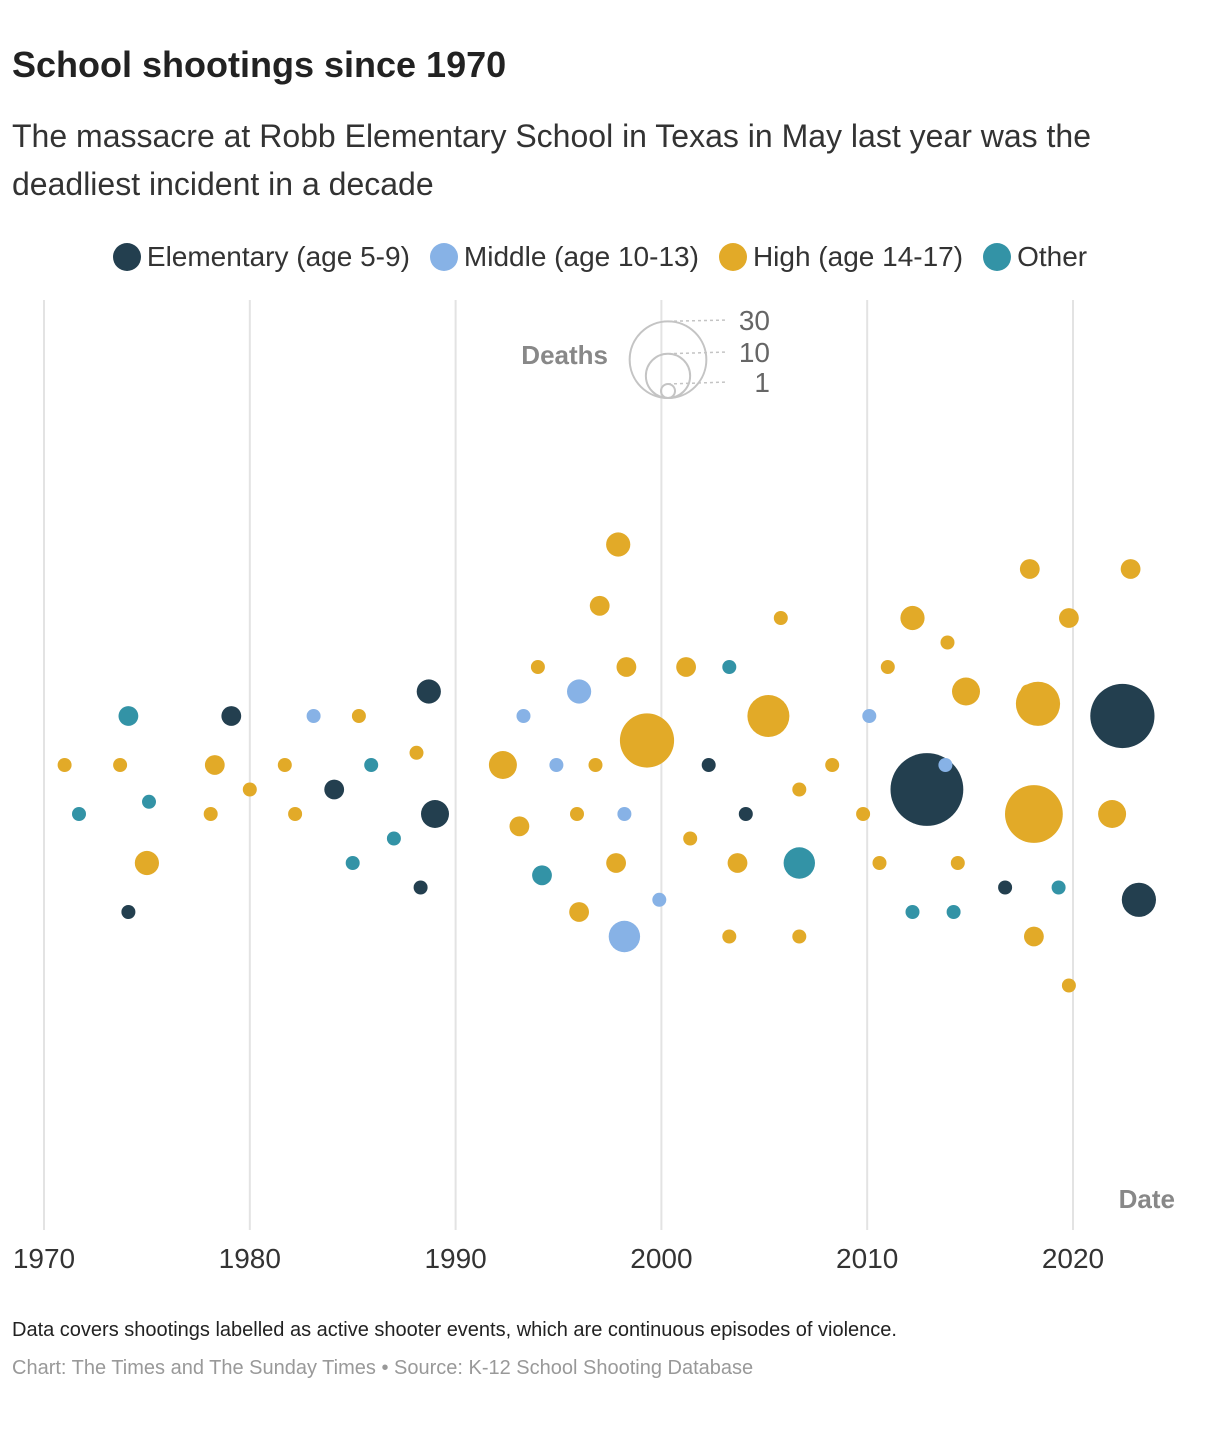 This screenshot has height=1446, width=1220. Describe the element at coordinates (581, 256) in the screenshot. I see `legend-label-middle: Middle (age 10-13)` at that location.